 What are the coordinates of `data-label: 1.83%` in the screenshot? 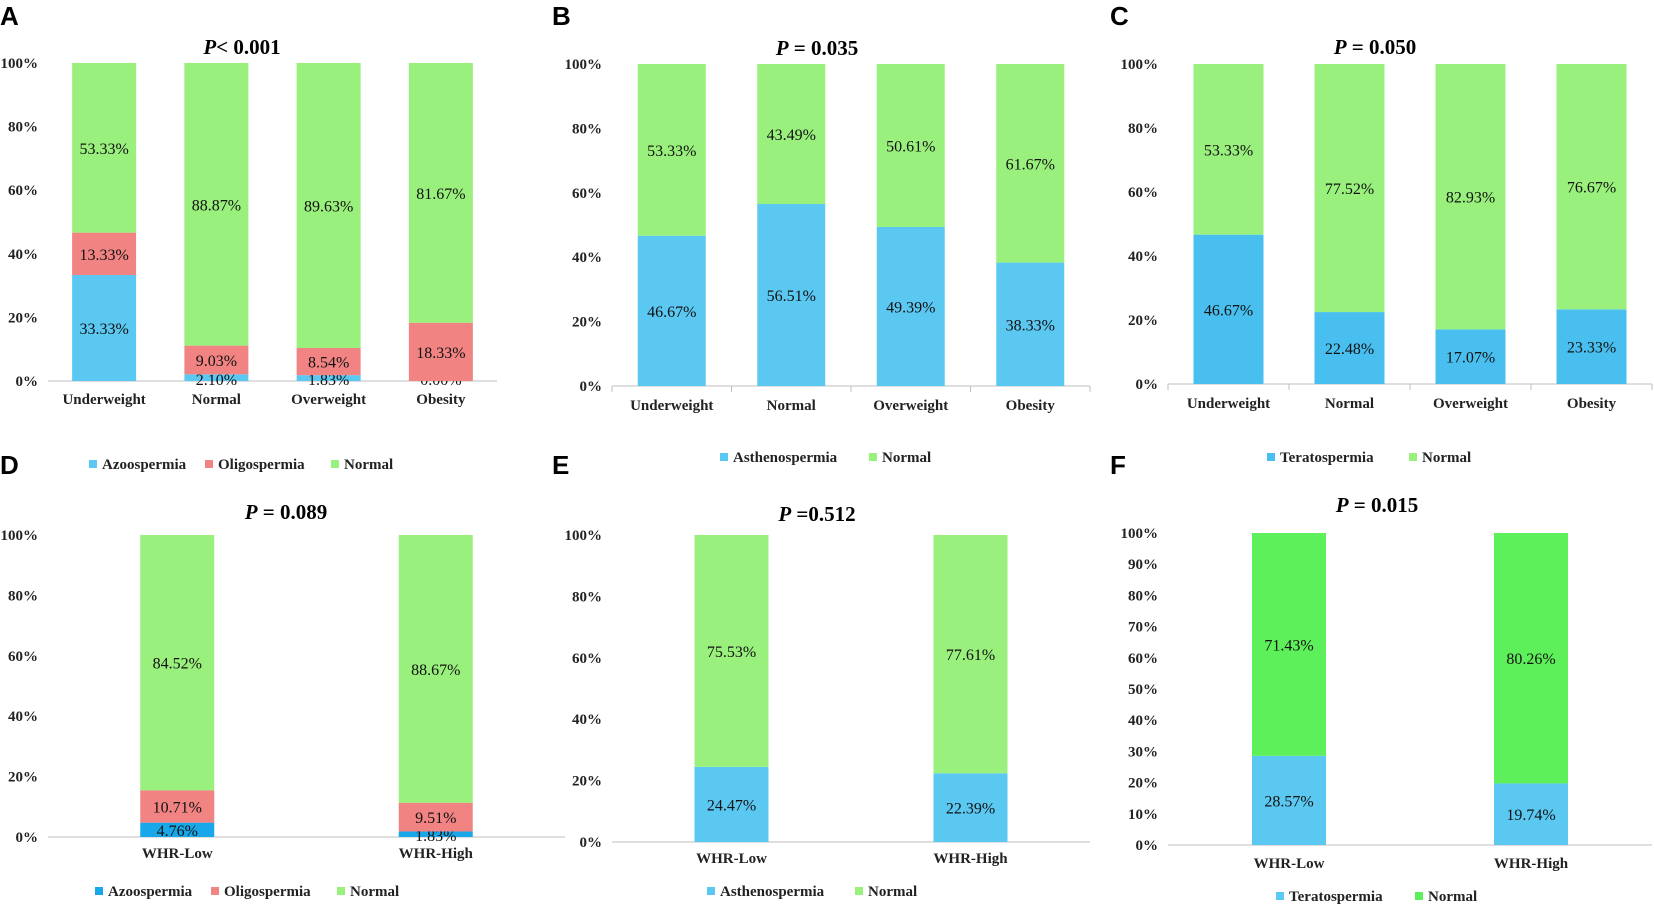 It's located at (435, 836).